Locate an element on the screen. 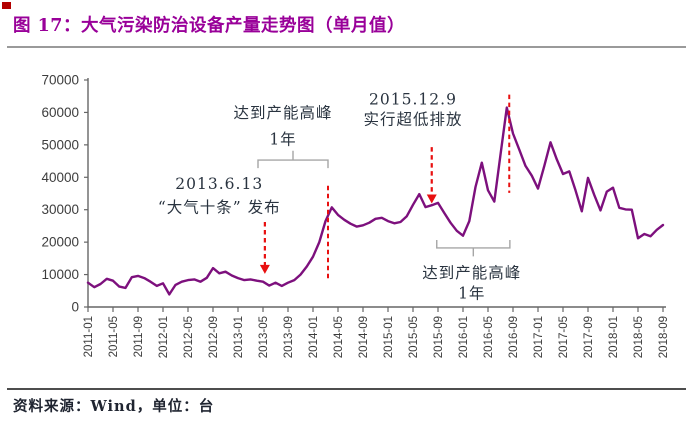 This screenshot has width=693, height=423. x-tick-label: 2016-01 is located at coordinates (464, 337).